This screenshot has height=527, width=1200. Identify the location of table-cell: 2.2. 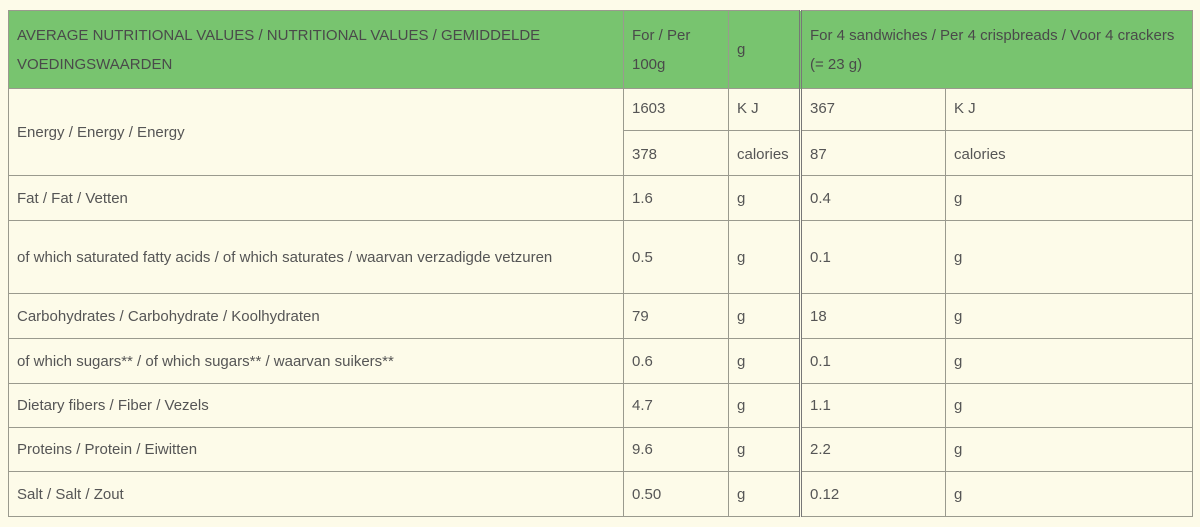
(872, 449).